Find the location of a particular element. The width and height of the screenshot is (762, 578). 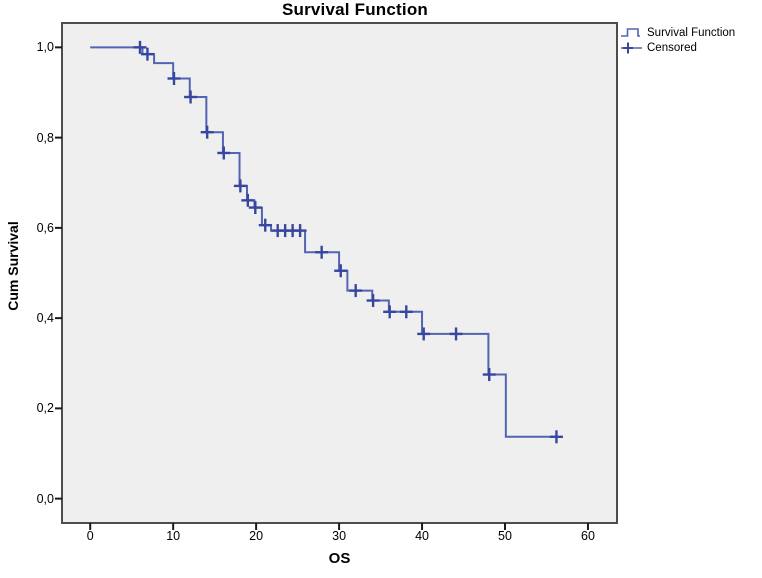

step-line-icon is located at coordinates (630, 32).